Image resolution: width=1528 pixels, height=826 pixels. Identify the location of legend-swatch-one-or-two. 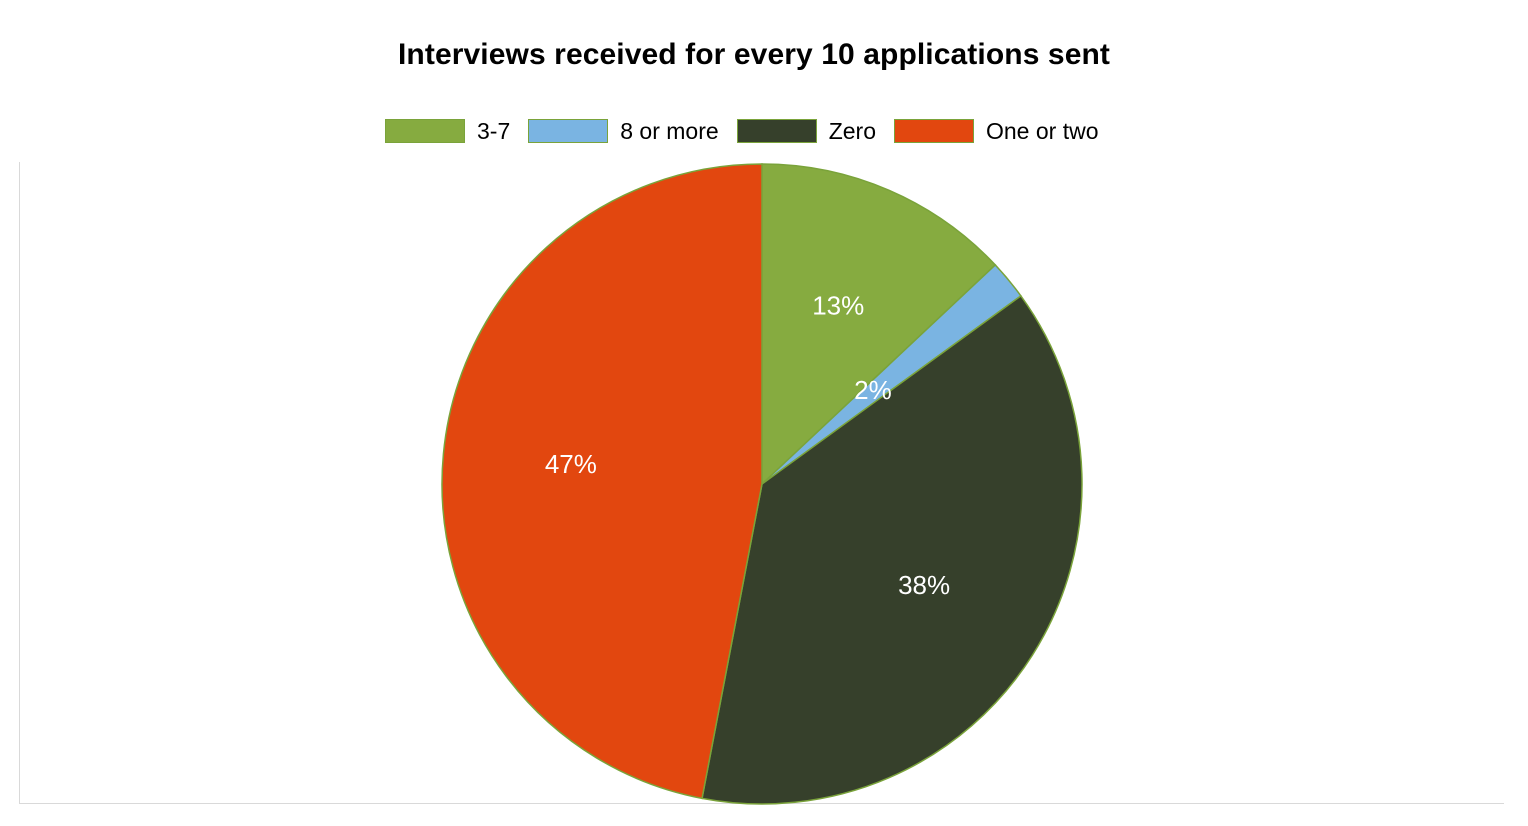
(933, 131).